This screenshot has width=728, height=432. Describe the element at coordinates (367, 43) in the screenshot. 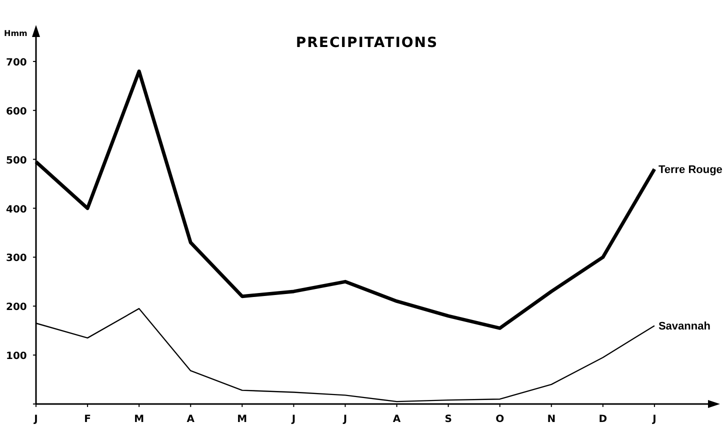

I see `chart-title: PRECIPITATIONS` at that location.